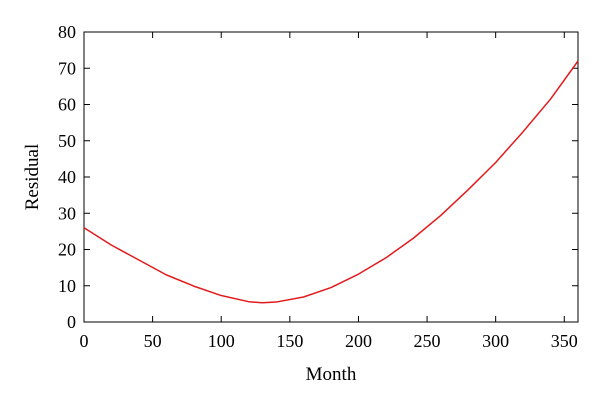 This screenshot has height=406, width=600. I want to click on x-tick-label: 150, so click(289, 341).